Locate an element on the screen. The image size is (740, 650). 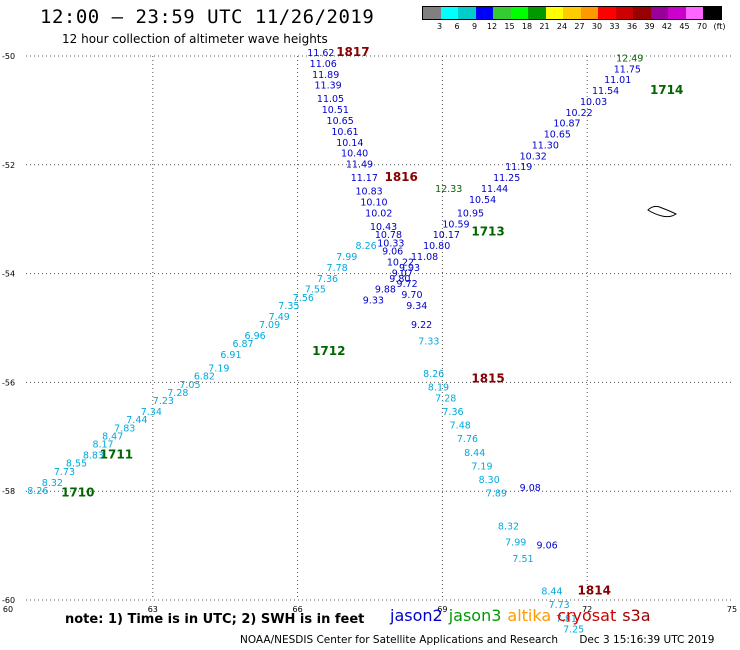
color-scale-label: 39 is located at coordinates (649, 26).